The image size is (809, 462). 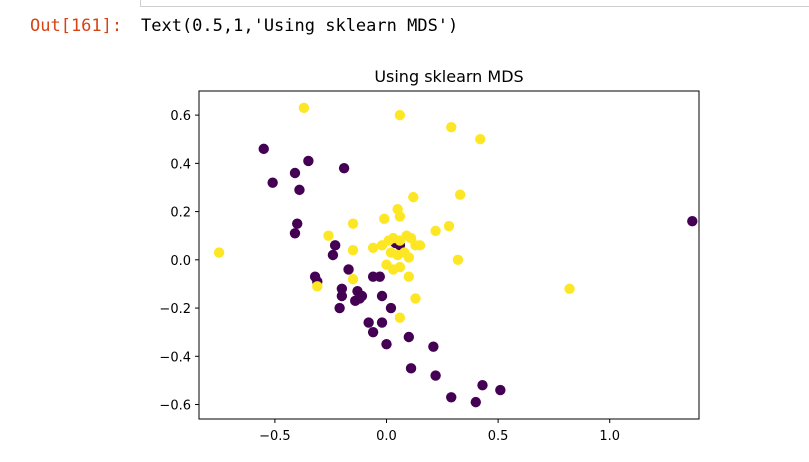 What do you see at coordinates (474, 3) in the screenshot?
I see `previous-cell-border` at bounding box center [474, 3].